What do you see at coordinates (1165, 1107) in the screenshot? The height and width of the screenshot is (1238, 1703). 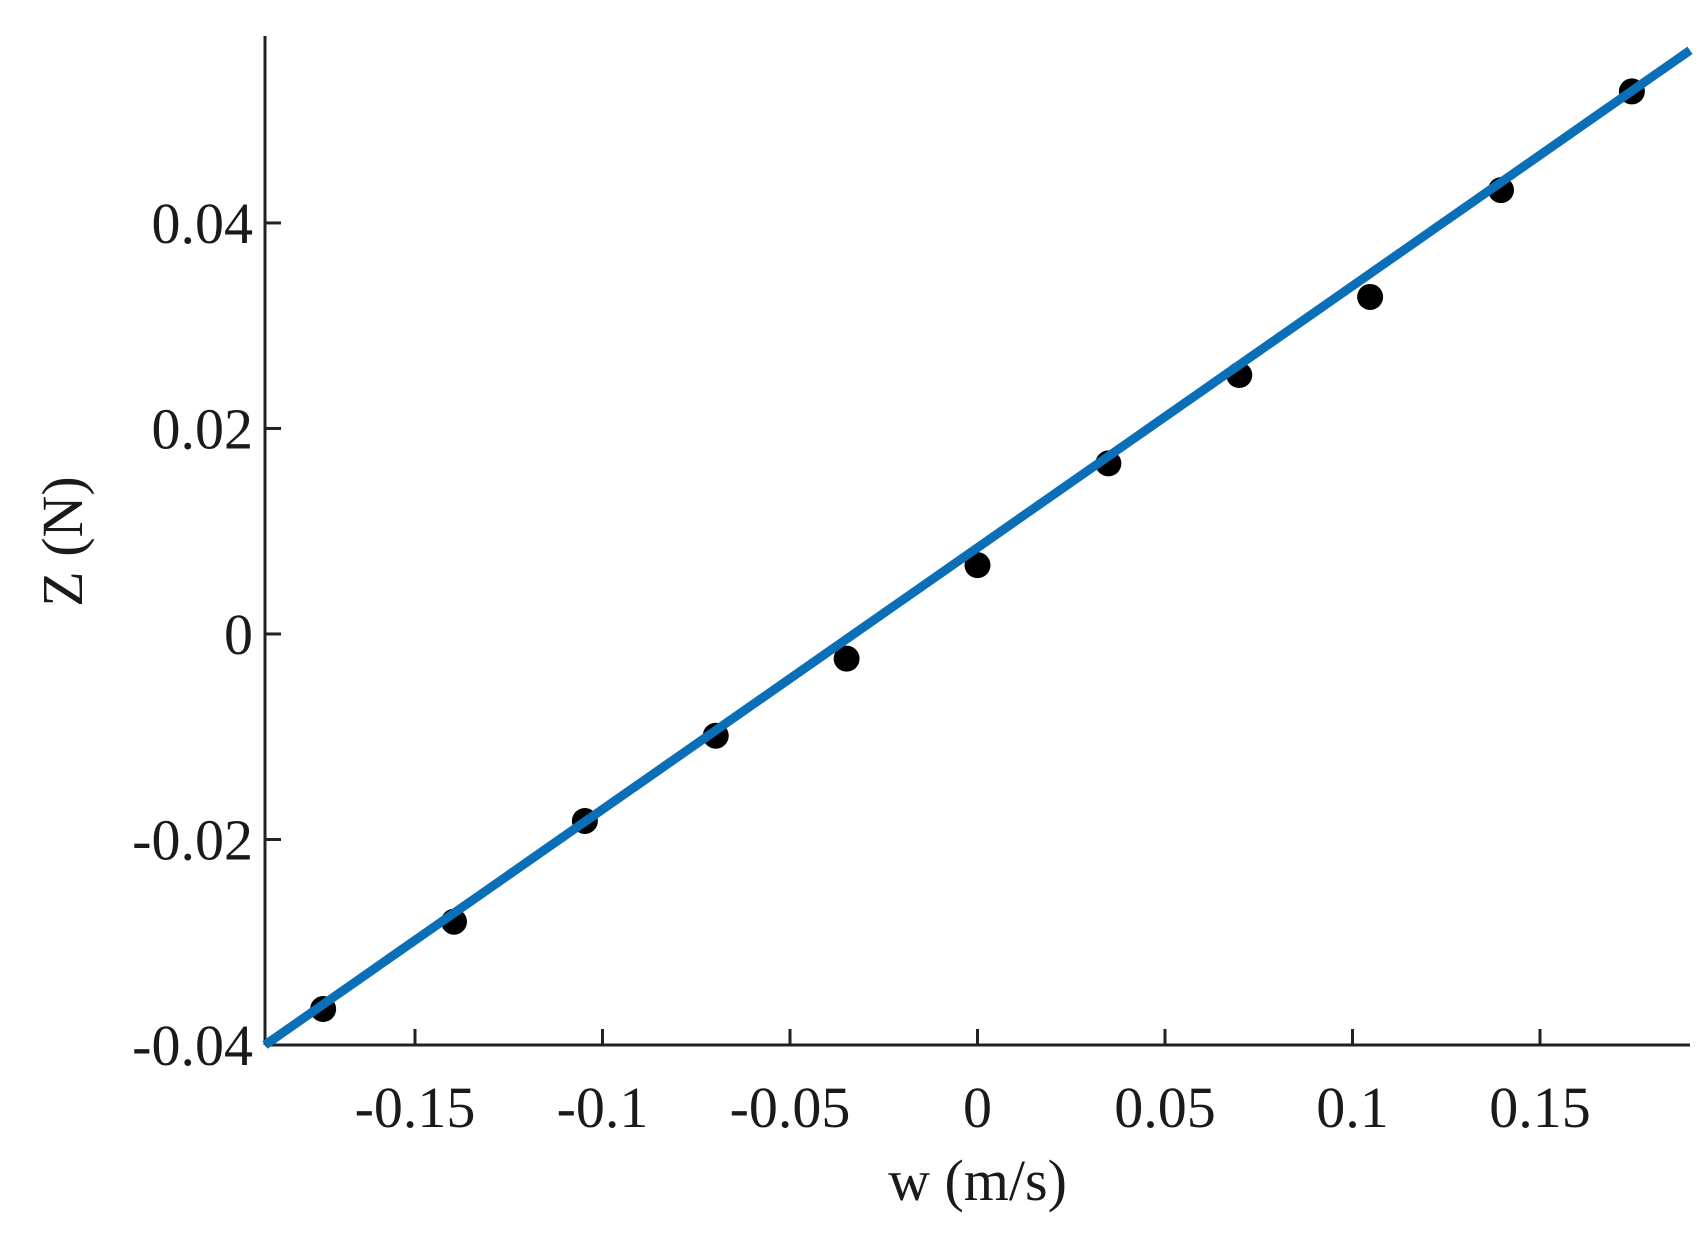 I see `x-tick-label: 0.05` at bounding box center [1165, 1107].